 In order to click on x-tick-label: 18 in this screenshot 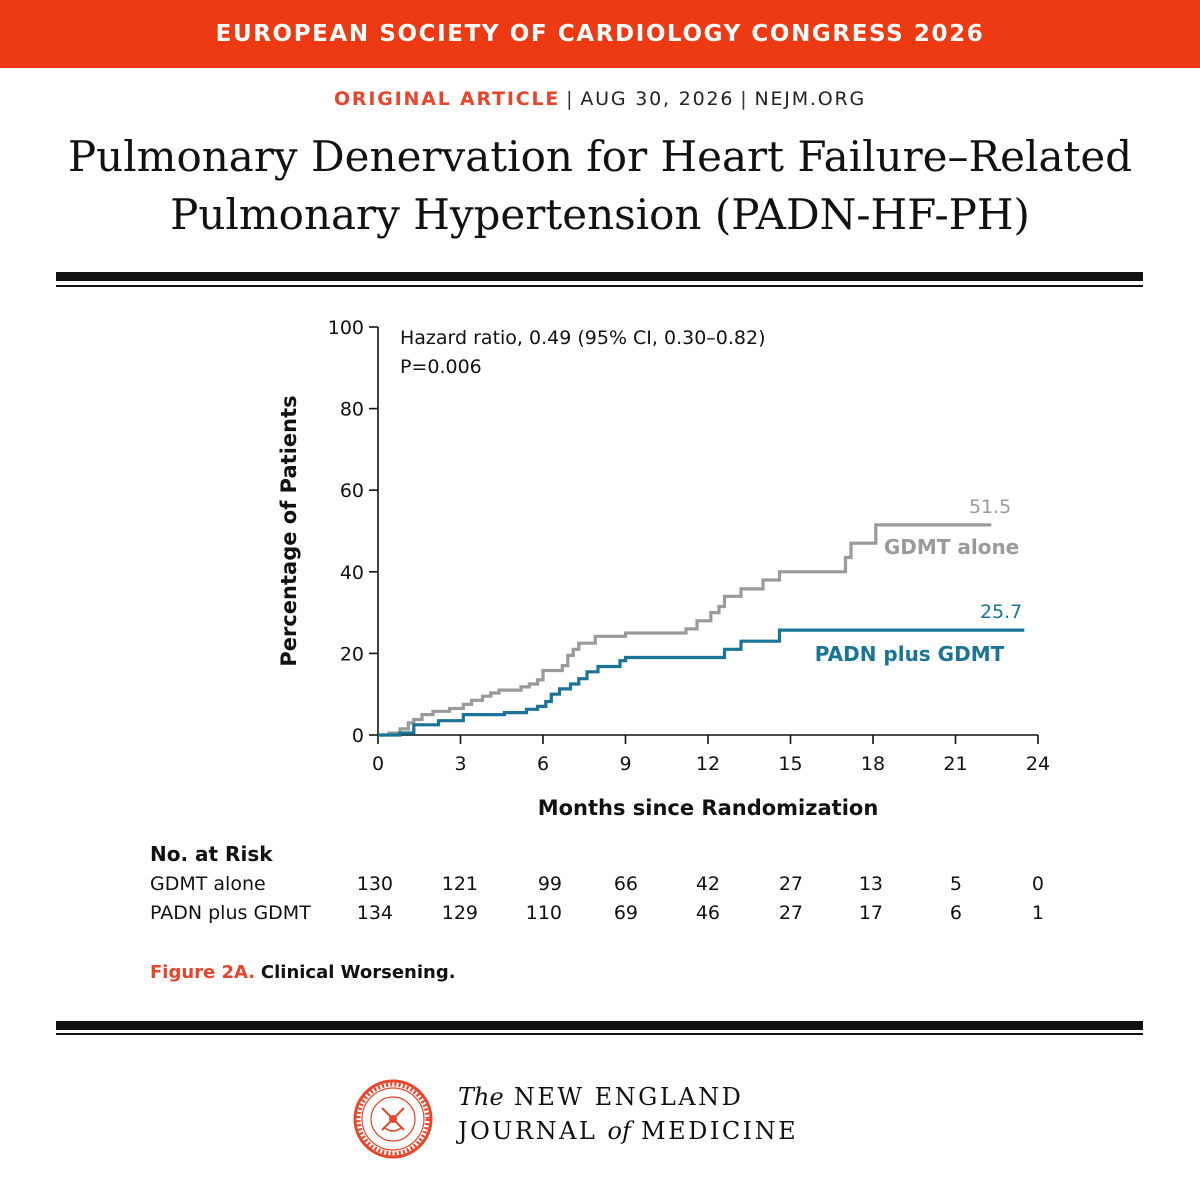, I will do `click(873, 764)`.